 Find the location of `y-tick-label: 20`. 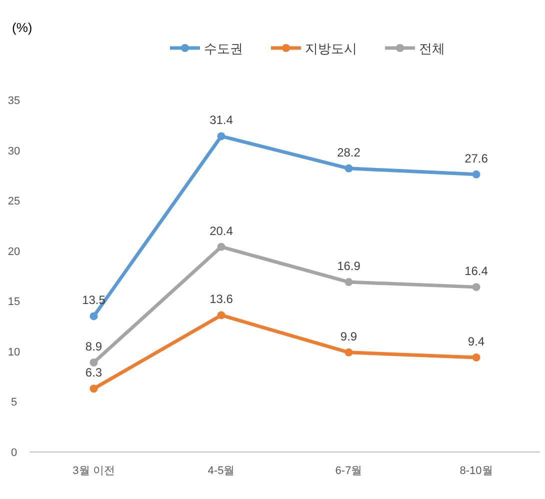

y-tick-label: 20 is located at coordinates (14, 252).